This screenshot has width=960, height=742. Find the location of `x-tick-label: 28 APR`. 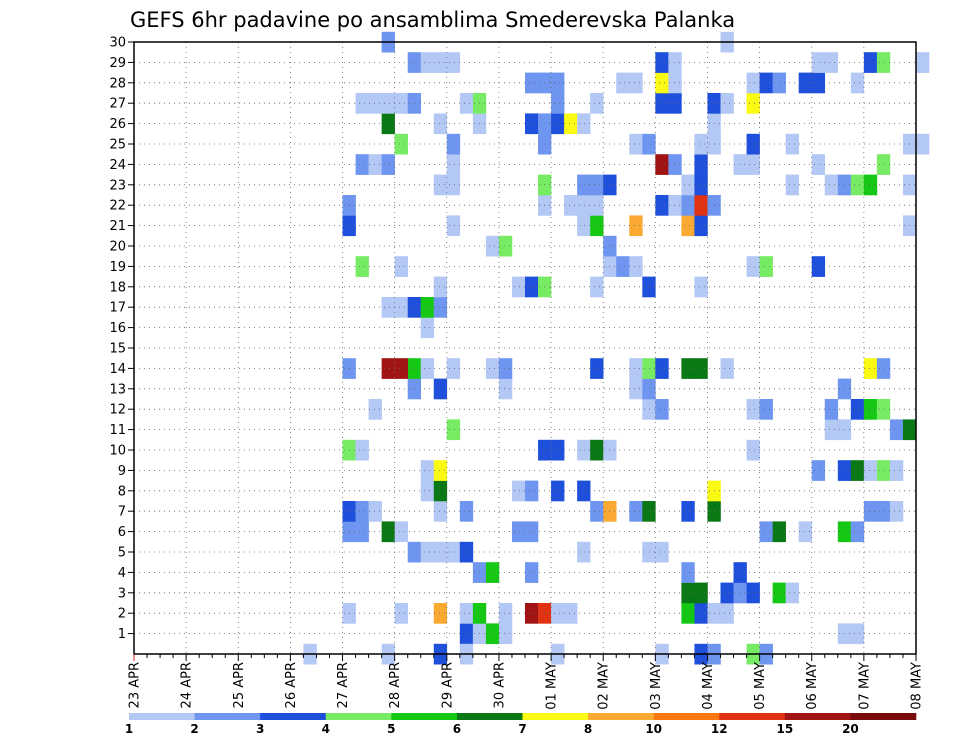

x-tick-label: 28 APR is located at coordinates (395, 685).